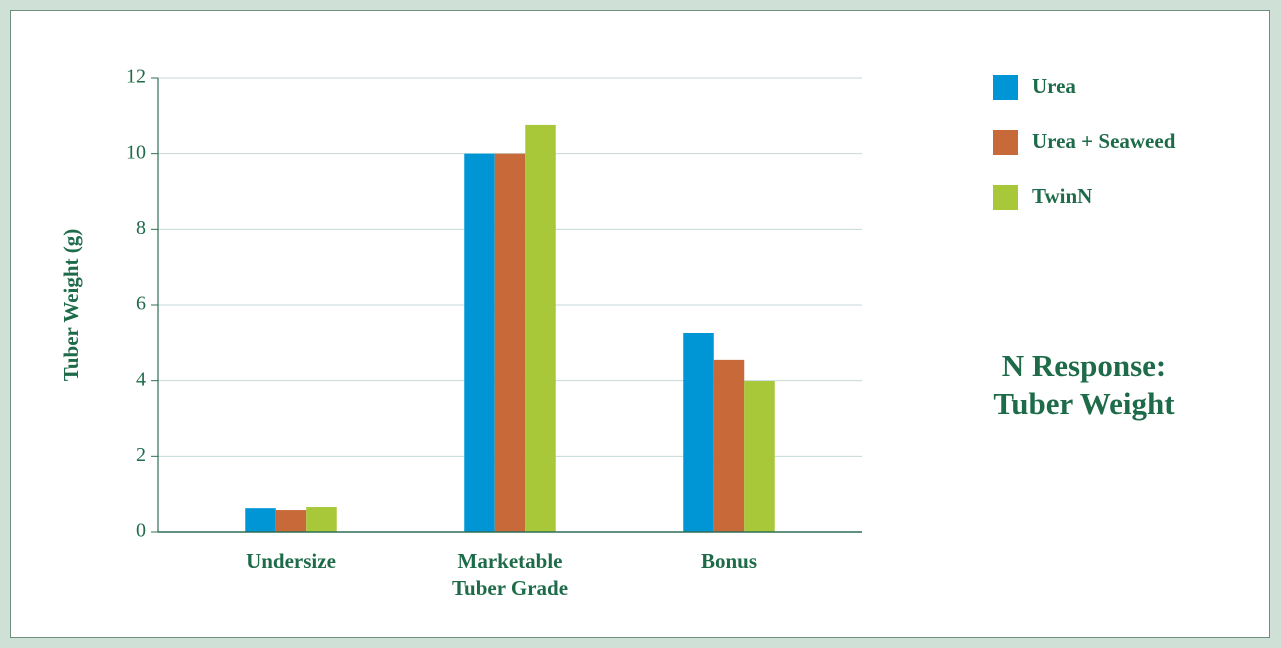 The width and height of the screenshot is (1281, 648). What do you see at coordinates (141, 304) in the screenshot?
I see `y-tick-label: 6` at bounding box center [141, 304].